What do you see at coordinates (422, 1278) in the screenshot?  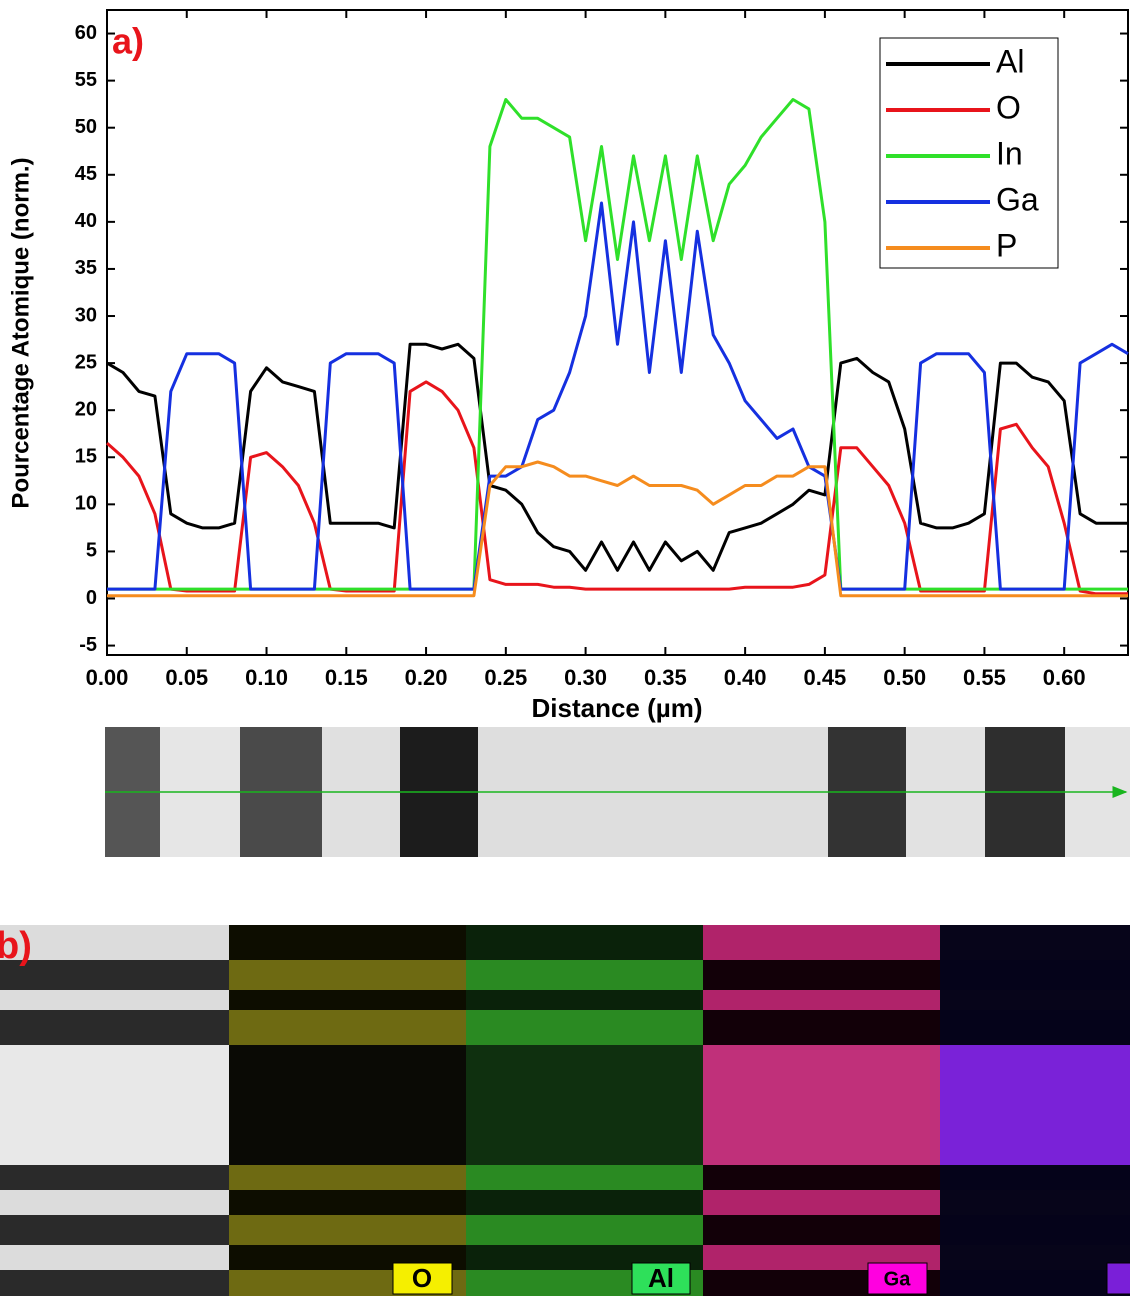 I see `map-label: O` at bounding box center [422, 1278].